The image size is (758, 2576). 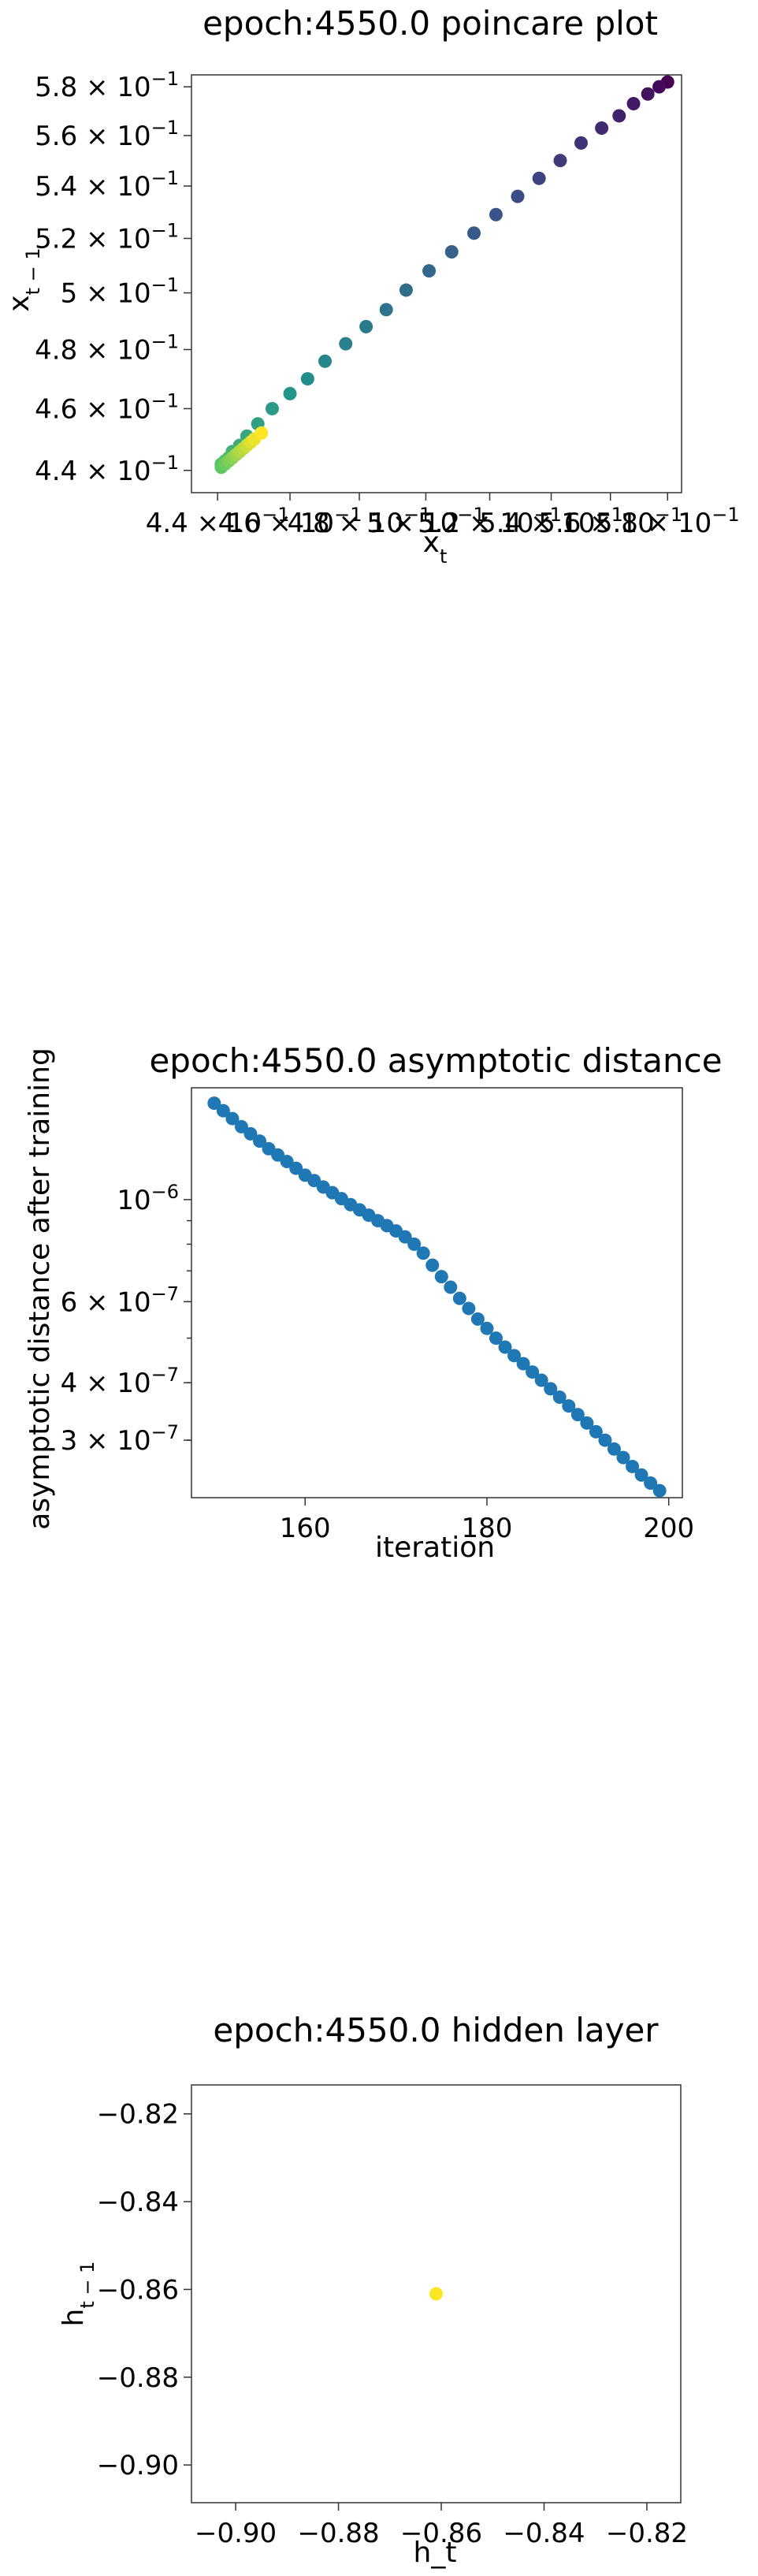 What do you see at coordinates (544, 2533) in the screenshot?
I see `x-tick-label: −0.84` at bounding box center [544, 2533].